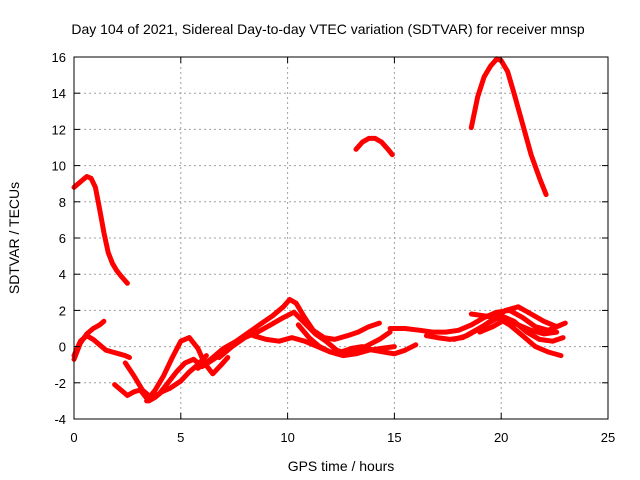  Describe the element at coordinates (180, 437) in the screenshot. I see `x-tick-label: 5` at that location.